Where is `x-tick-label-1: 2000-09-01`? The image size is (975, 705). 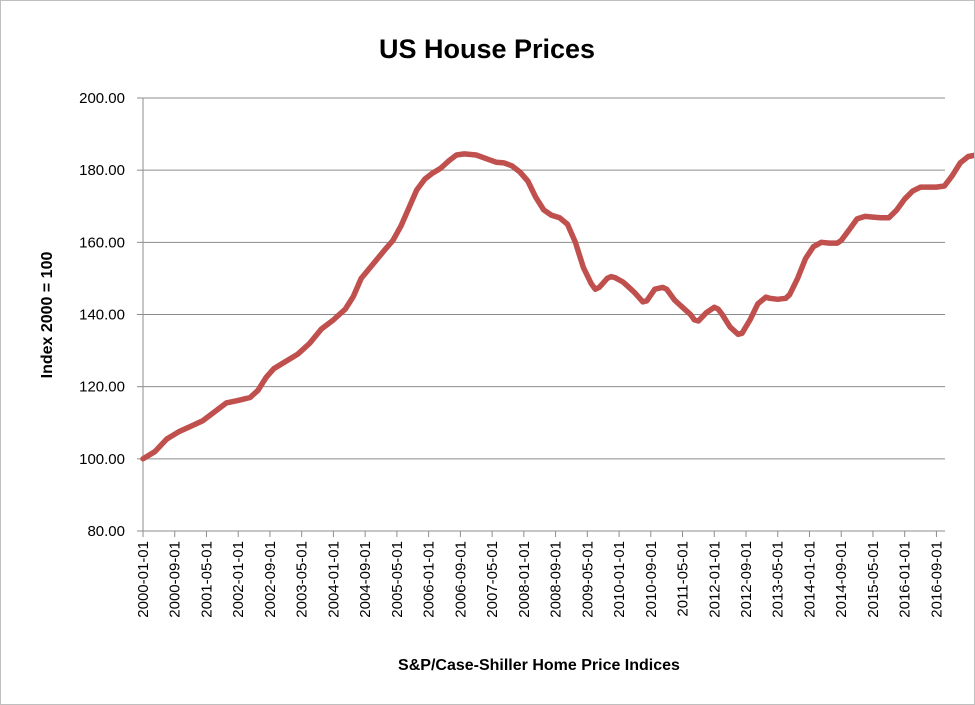
x-tick-label-1: 2000-09-01 is located at coordinates (175, 579).